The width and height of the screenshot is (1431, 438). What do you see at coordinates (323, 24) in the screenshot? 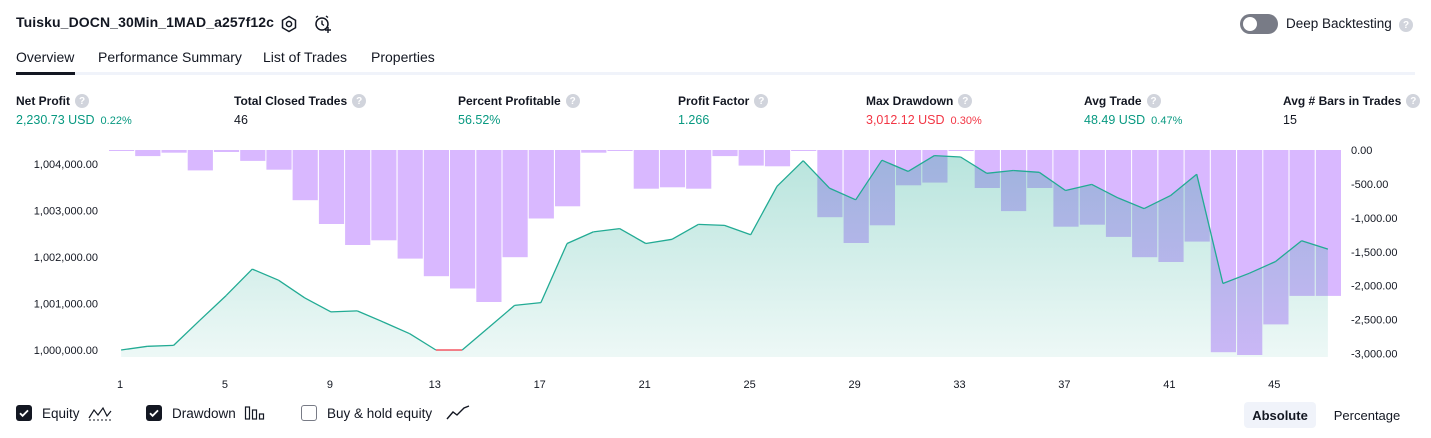
I see `add-alert-icon` at bounding box center [323, 24].